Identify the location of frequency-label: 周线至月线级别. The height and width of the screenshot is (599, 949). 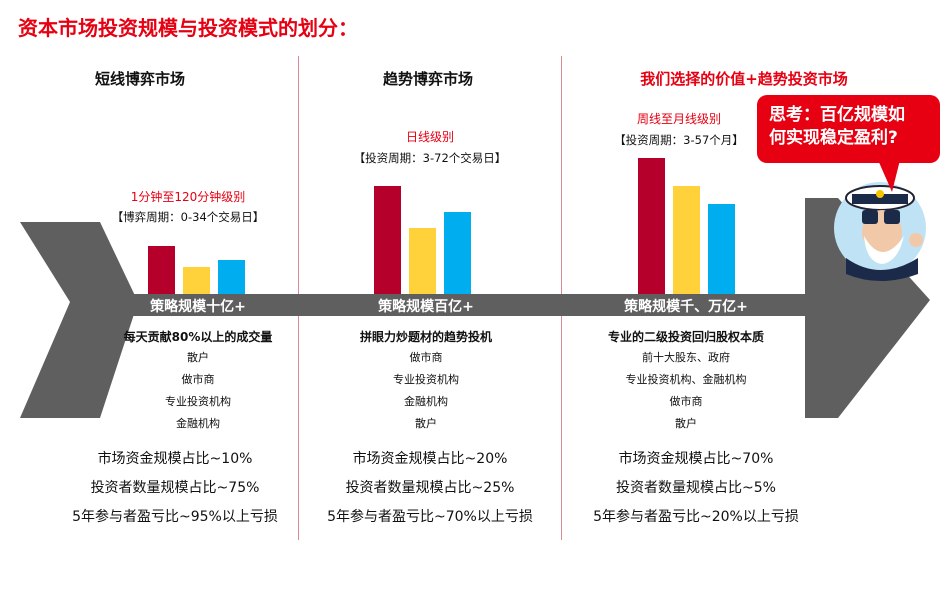
(678, 119).